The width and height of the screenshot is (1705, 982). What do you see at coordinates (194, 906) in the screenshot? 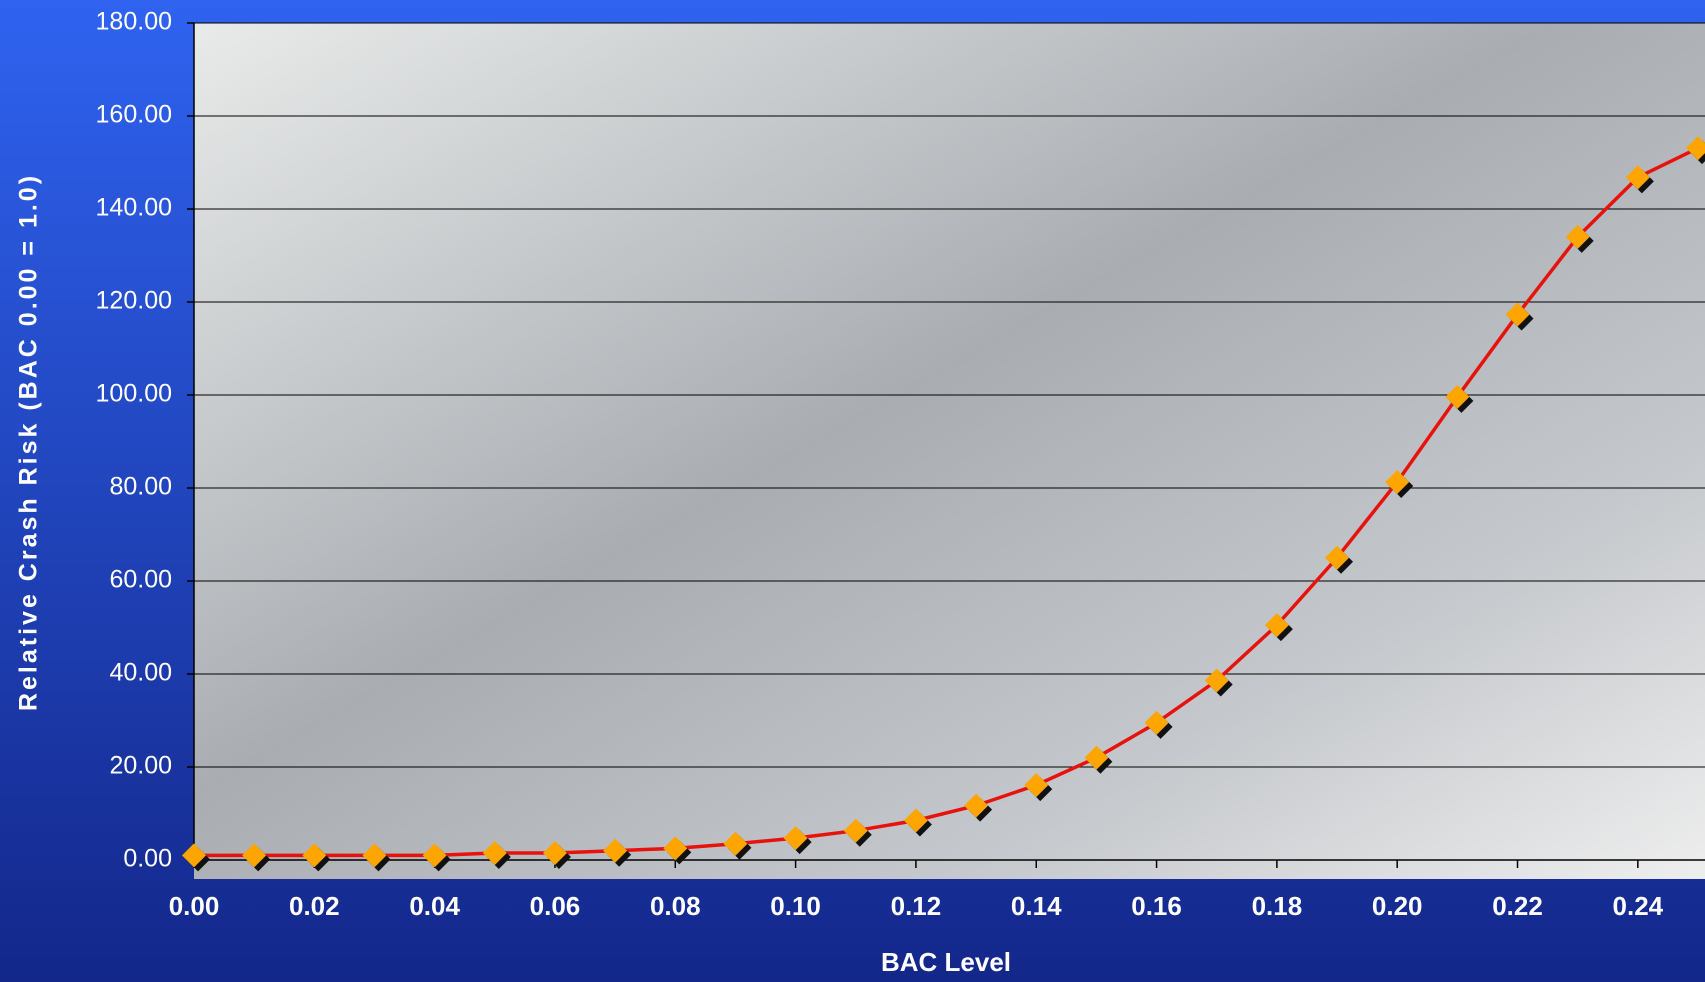
I see `x-tick-label: 0.00` at bounding box center [194, 906].